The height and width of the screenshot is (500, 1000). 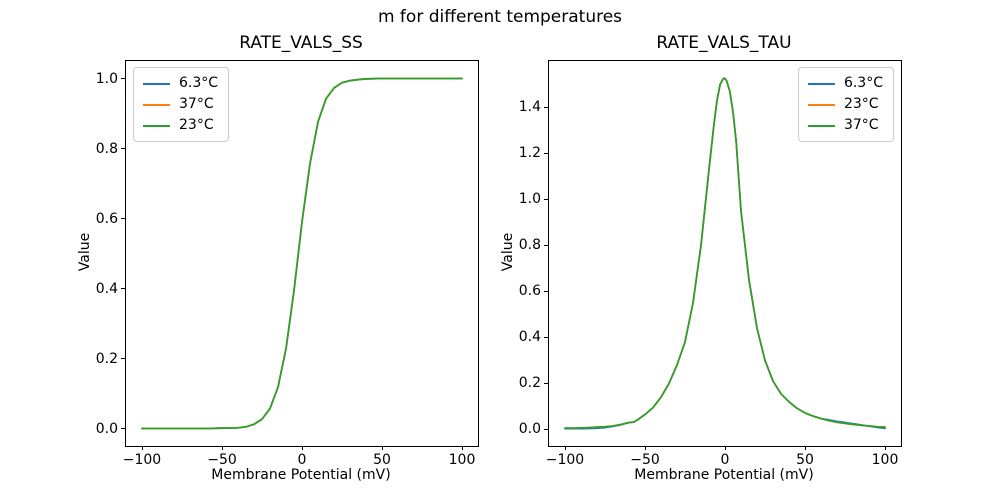 What do you see at coordinates (301, 43) in the screenshot?
I see `subplot-ss-title: RATE_VALS_SS` at bounding box center [301, 43].